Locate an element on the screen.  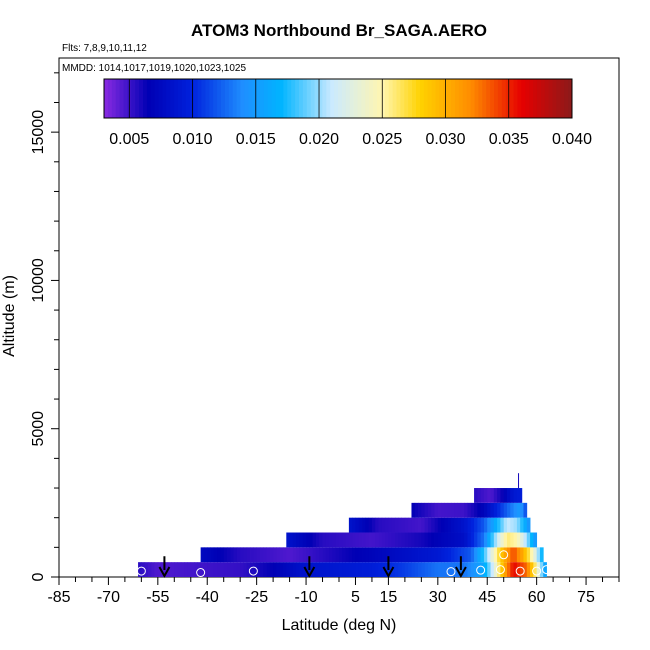
x-tick-label: -40 is located at coordinates (207, 597).